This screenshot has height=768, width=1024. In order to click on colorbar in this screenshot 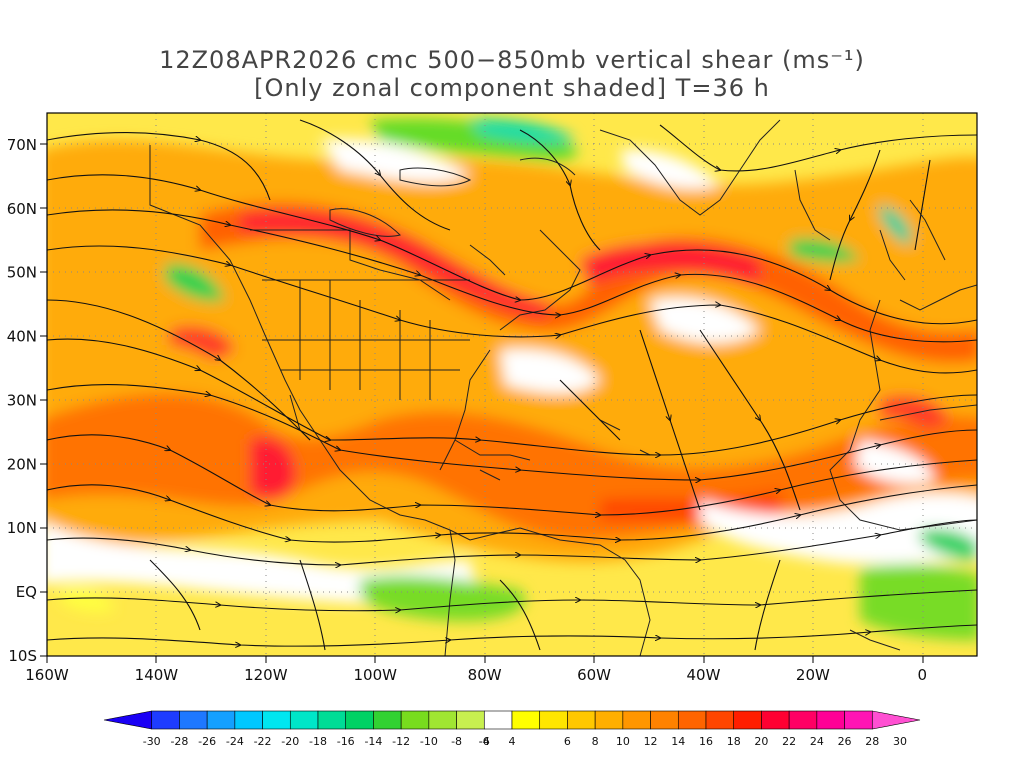, I will do `click(512, 720)`.